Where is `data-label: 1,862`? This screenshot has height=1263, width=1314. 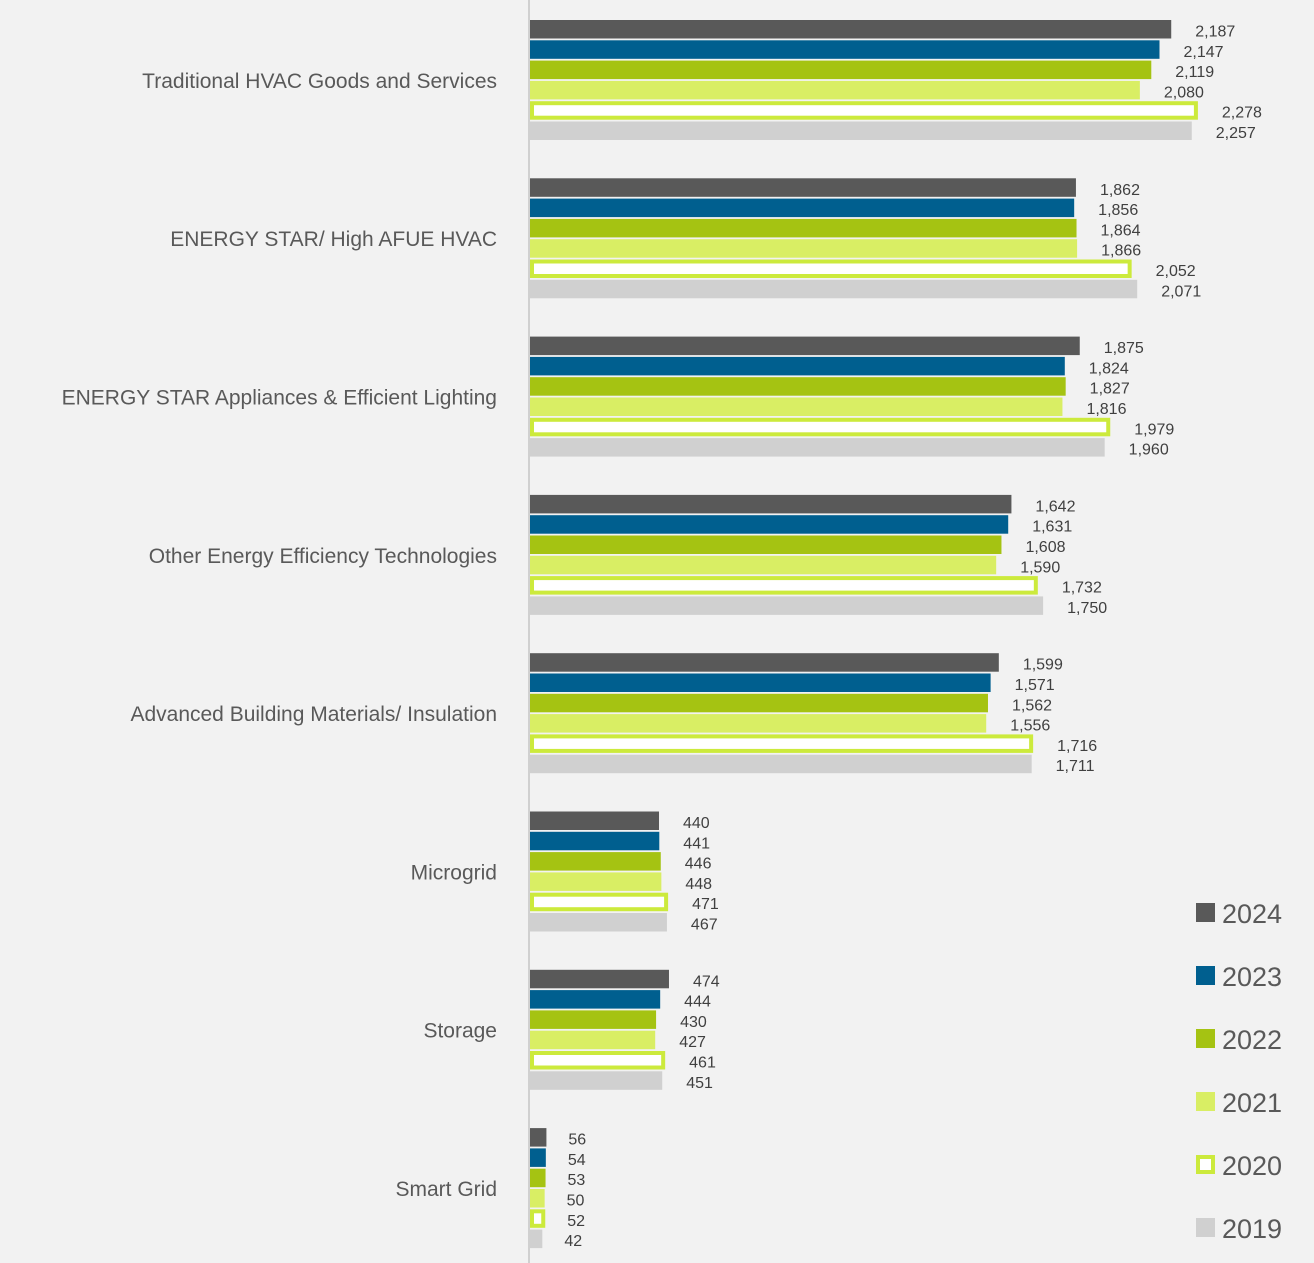 data-label: 1,862 is located at coordinates (1120, 190).